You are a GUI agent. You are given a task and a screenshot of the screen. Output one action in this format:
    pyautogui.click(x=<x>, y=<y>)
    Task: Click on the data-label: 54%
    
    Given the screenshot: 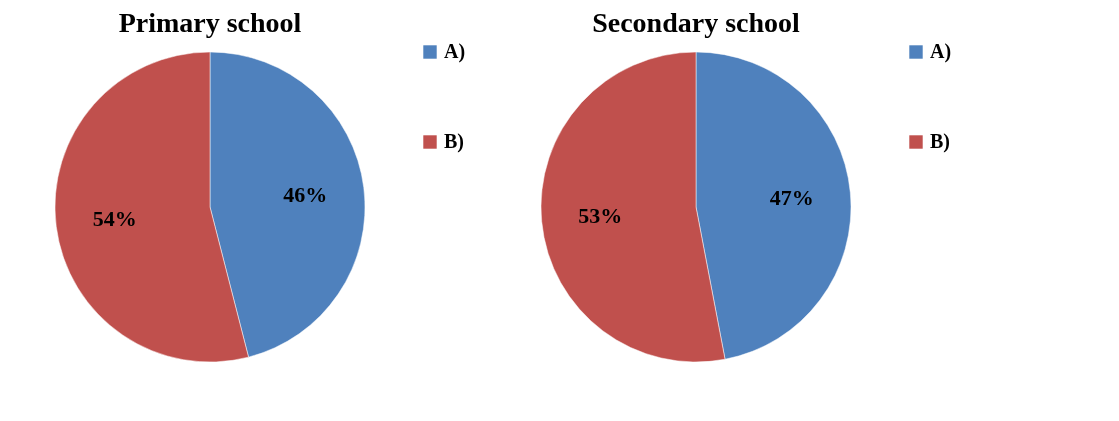 What is the action you would take?
    pyautogui.click(x=114, y=219)
    